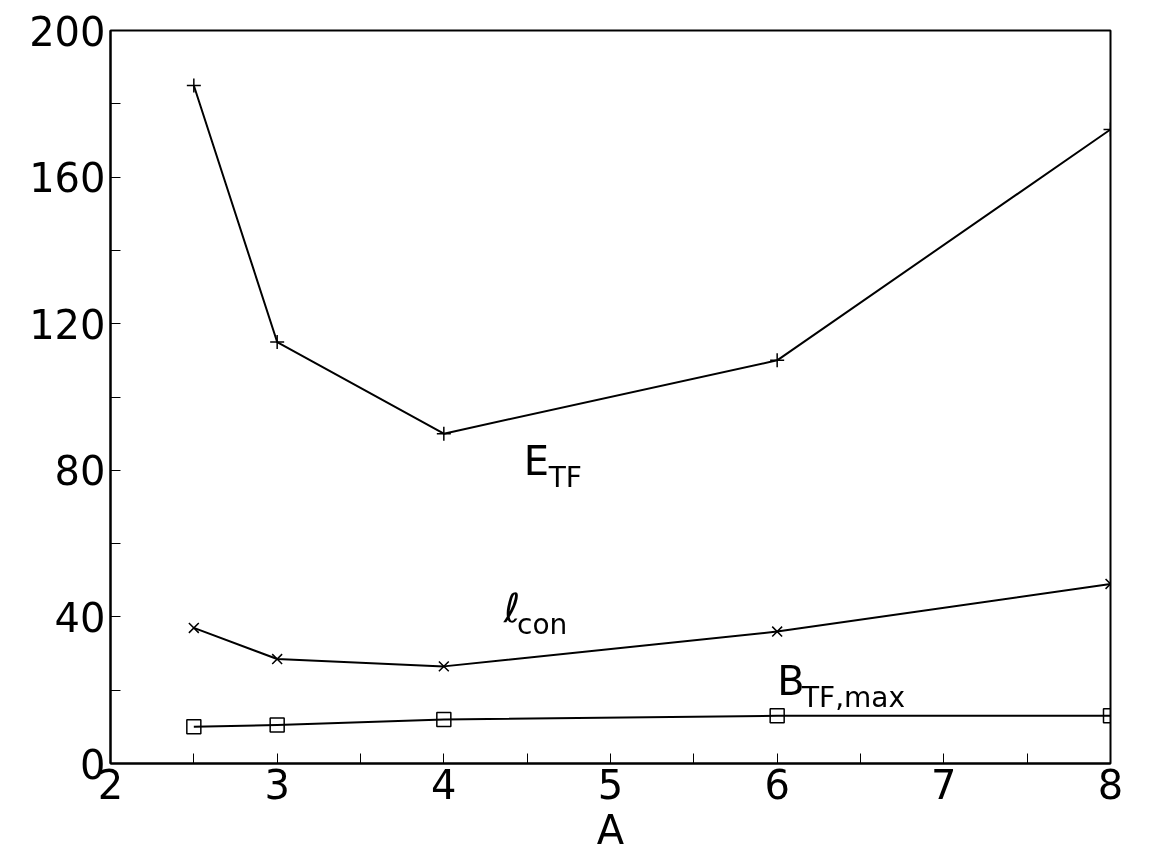 The image size is (1158, 865). I want to click on y-tick-label: 80, so click(80, 471).